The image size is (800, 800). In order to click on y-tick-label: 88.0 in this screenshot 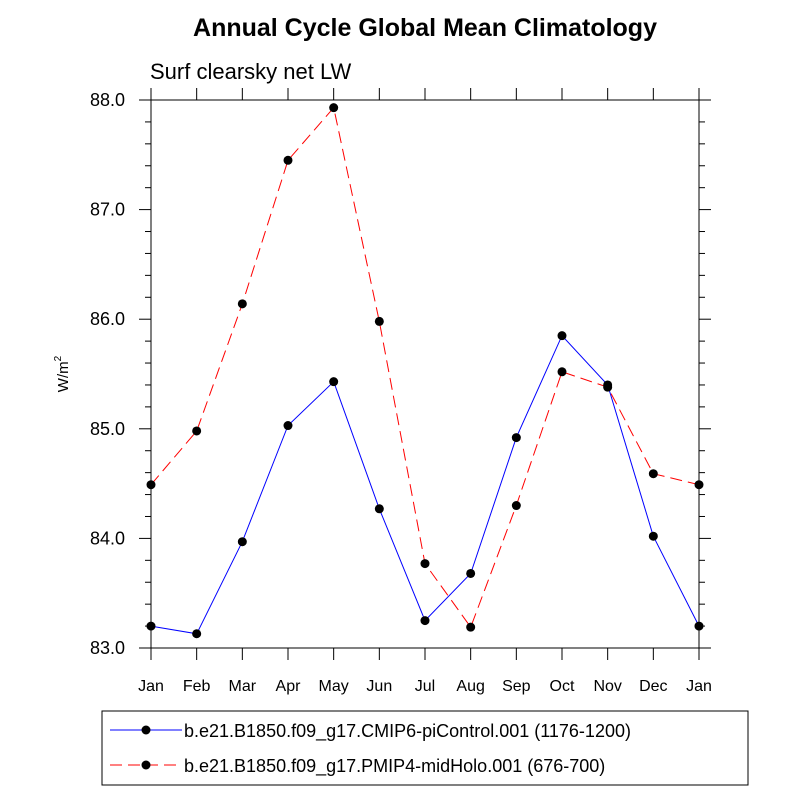, I will do `click(107, 100)`.